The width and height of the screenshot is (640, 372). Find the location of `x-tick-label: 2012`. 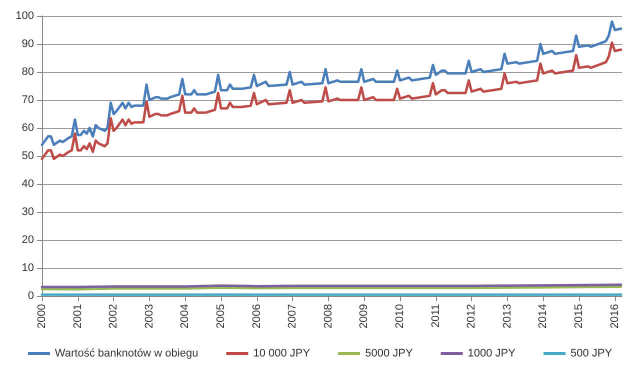

x-tick-label: 2012 is located at coordinates (472, 316).